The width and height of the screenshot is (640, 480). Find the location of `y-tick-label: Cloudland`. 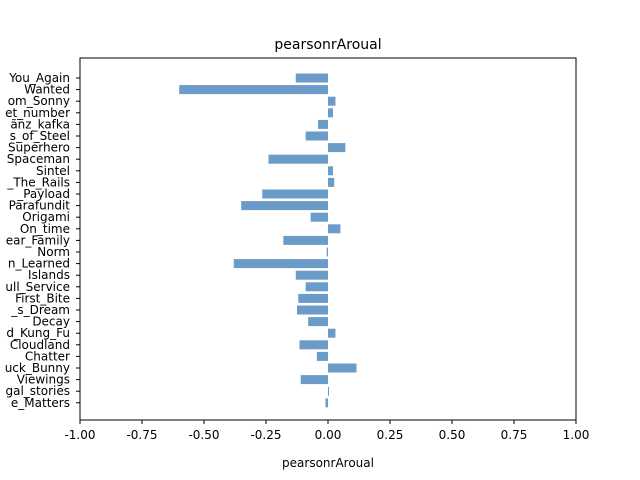

y-tick-label: Cloudland is located at coordinates (40, 345).